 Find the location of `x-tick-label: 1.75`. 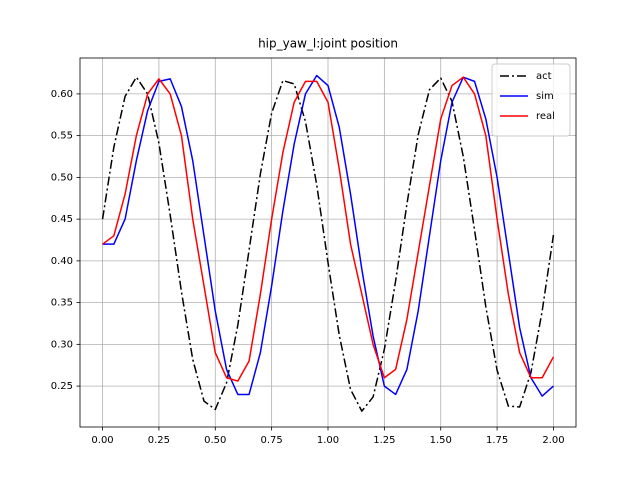

x-tick-label: 1.75 is located at coordinates (497, 440).